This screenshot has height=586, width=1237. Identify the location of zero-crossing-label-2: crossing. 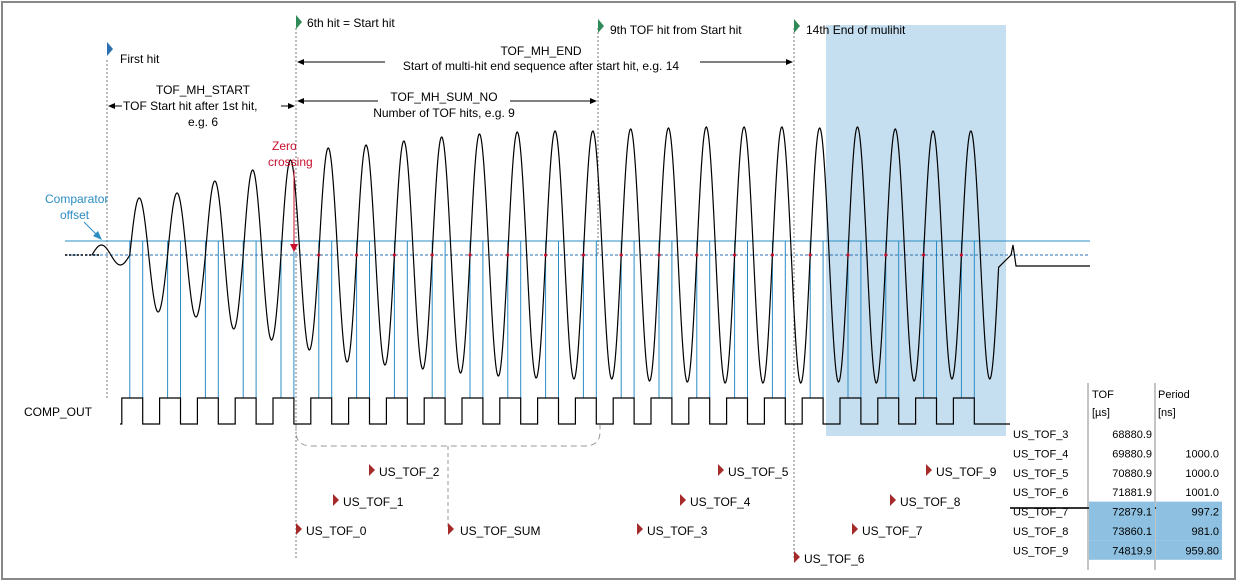
(290, 162).